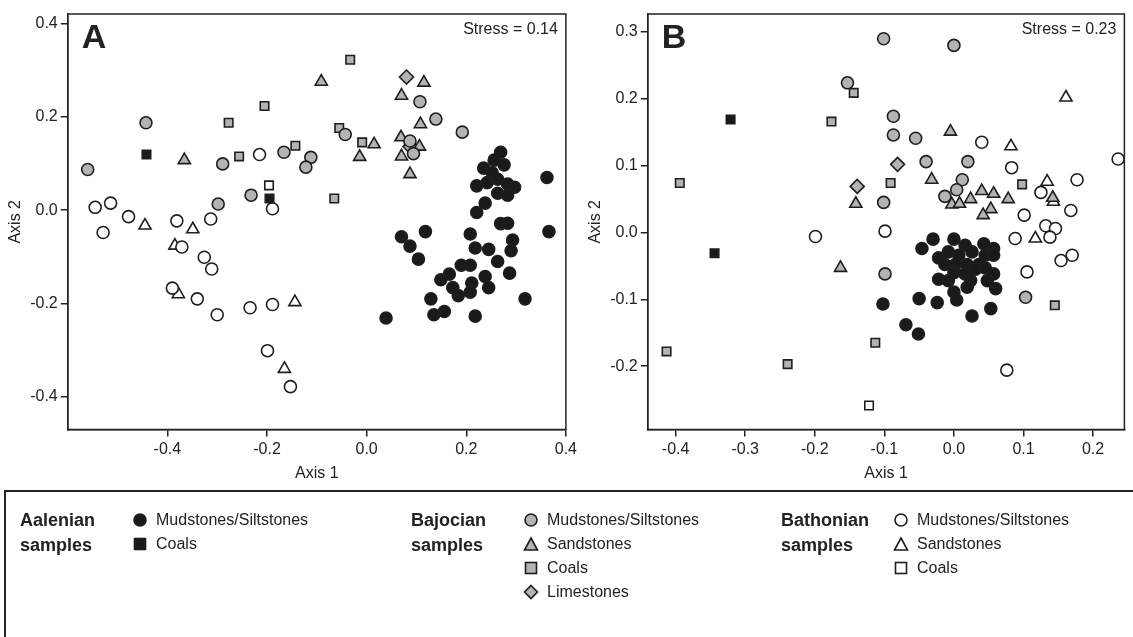 The image size is (1133, 637). What do you see at coordinates (884, 448) in the screenshot?
I see `x-tick-label: -0.1` at bounding box center [884, 448].